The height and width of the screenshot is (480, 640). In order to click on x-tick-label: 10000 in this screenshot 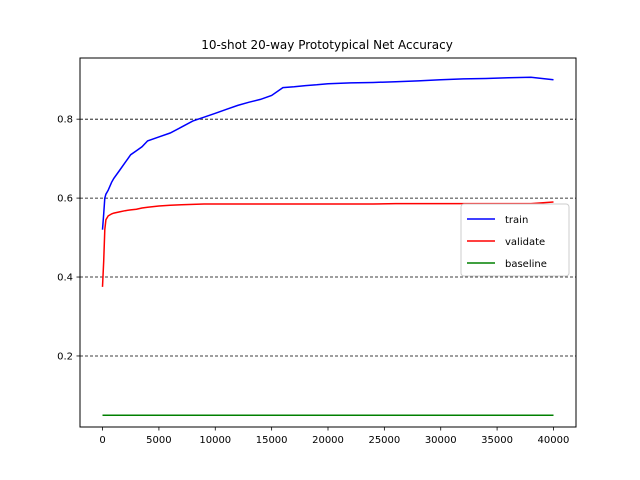, I will do `click(215, 440)`.